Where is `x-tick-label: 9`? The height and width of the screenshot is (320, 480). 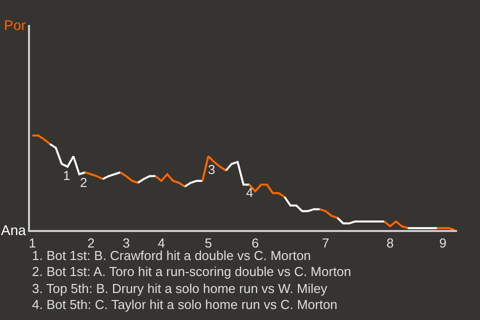
x-tick-label: 9 is located at coordinates (443, 242).